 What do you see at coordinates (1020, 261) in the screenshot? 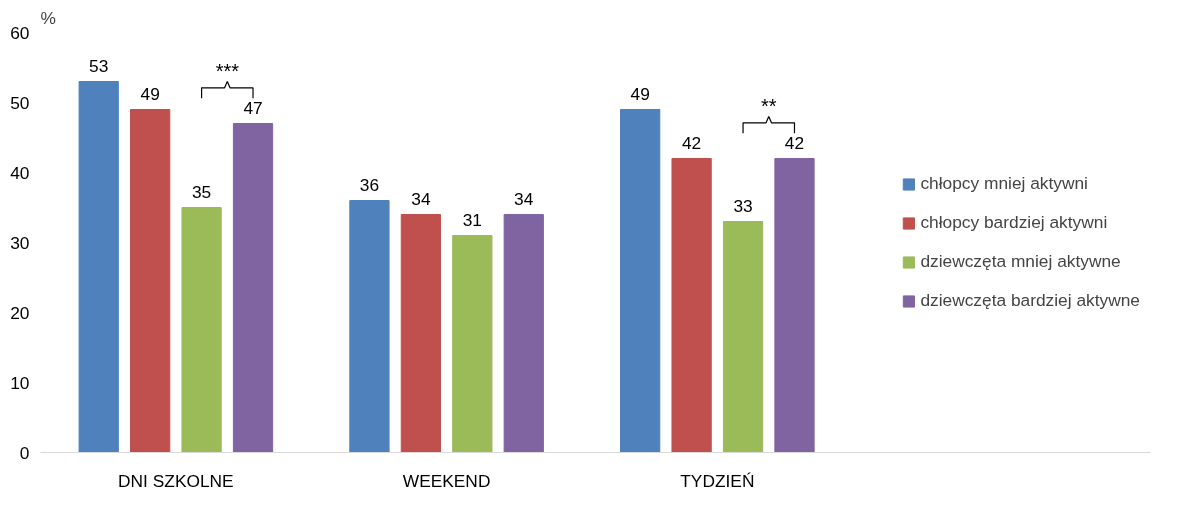
I see `legend-label: dziewczęta mniej aktywne` at bounding box center [1020, 261].